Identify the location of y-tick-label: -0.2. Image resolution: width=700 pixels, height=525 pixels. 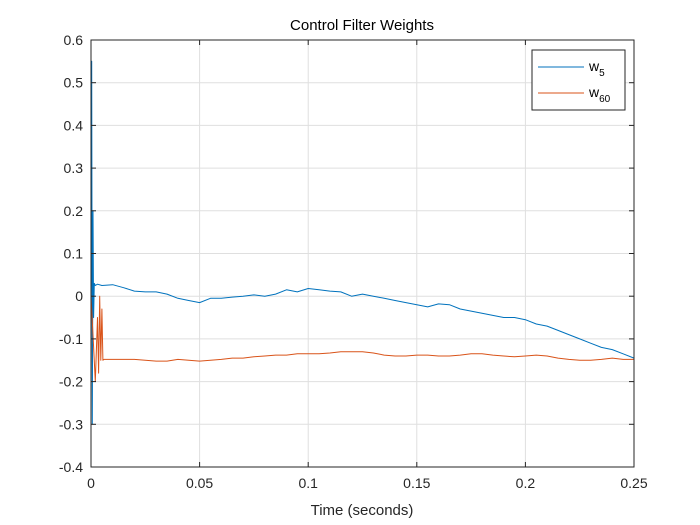
(71, 382).